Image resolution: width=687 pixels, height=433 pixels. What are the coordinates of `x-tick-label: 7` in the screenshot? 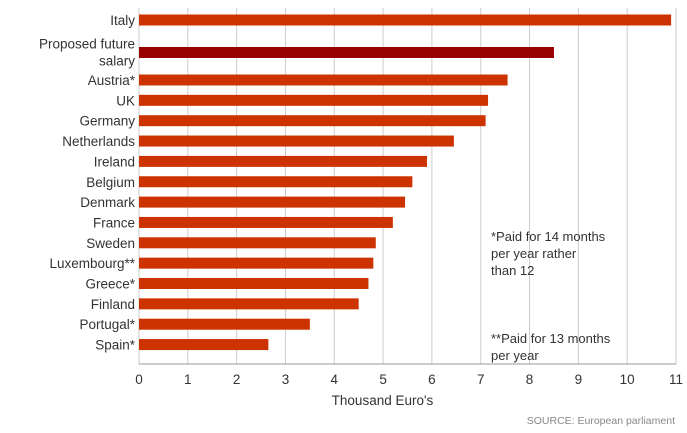 It's located at (481, 379).